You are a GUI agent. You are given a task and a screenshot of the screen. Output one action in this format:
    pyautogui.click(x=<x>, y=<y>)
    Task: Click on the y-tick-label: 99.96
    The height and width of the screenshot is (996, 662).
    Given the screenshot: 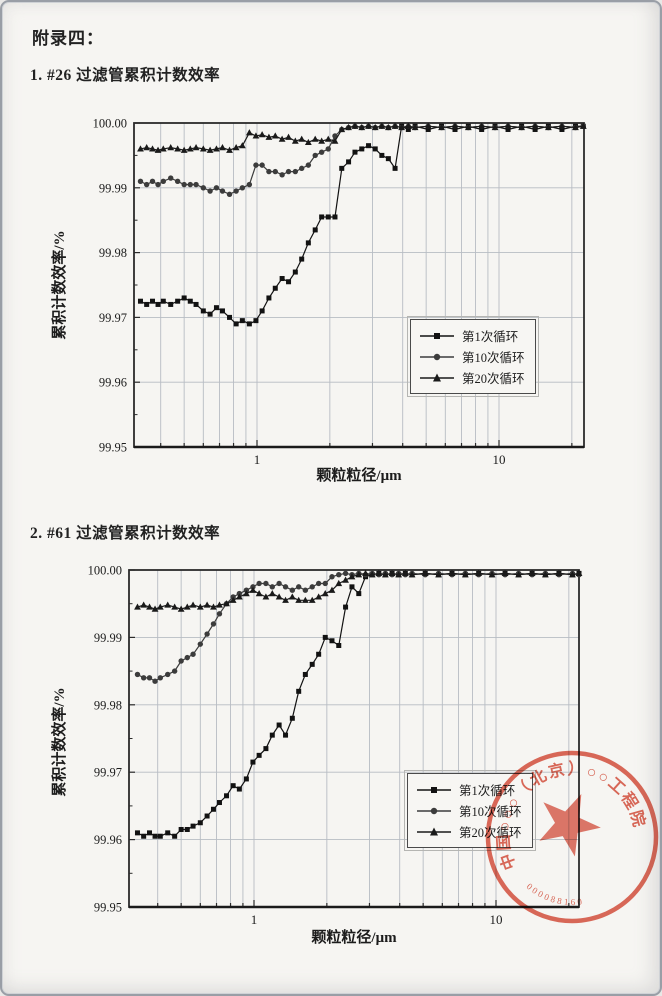 What is the action you would take?
    pyautogui.click(x=108, y=840)
    